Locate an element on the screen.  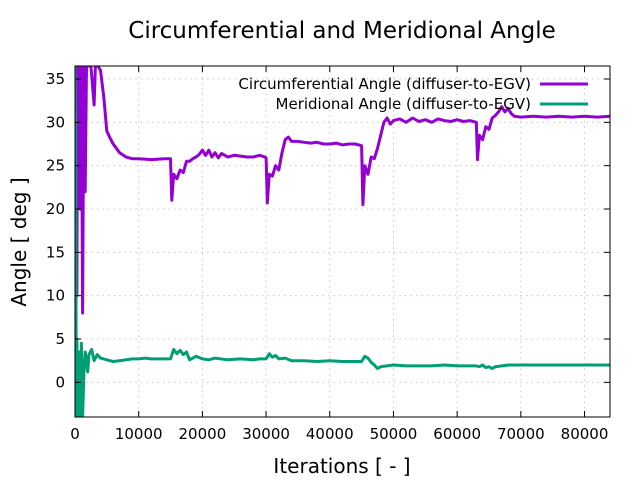
y-tick-label: 20 is located at coordinates (55, 209).